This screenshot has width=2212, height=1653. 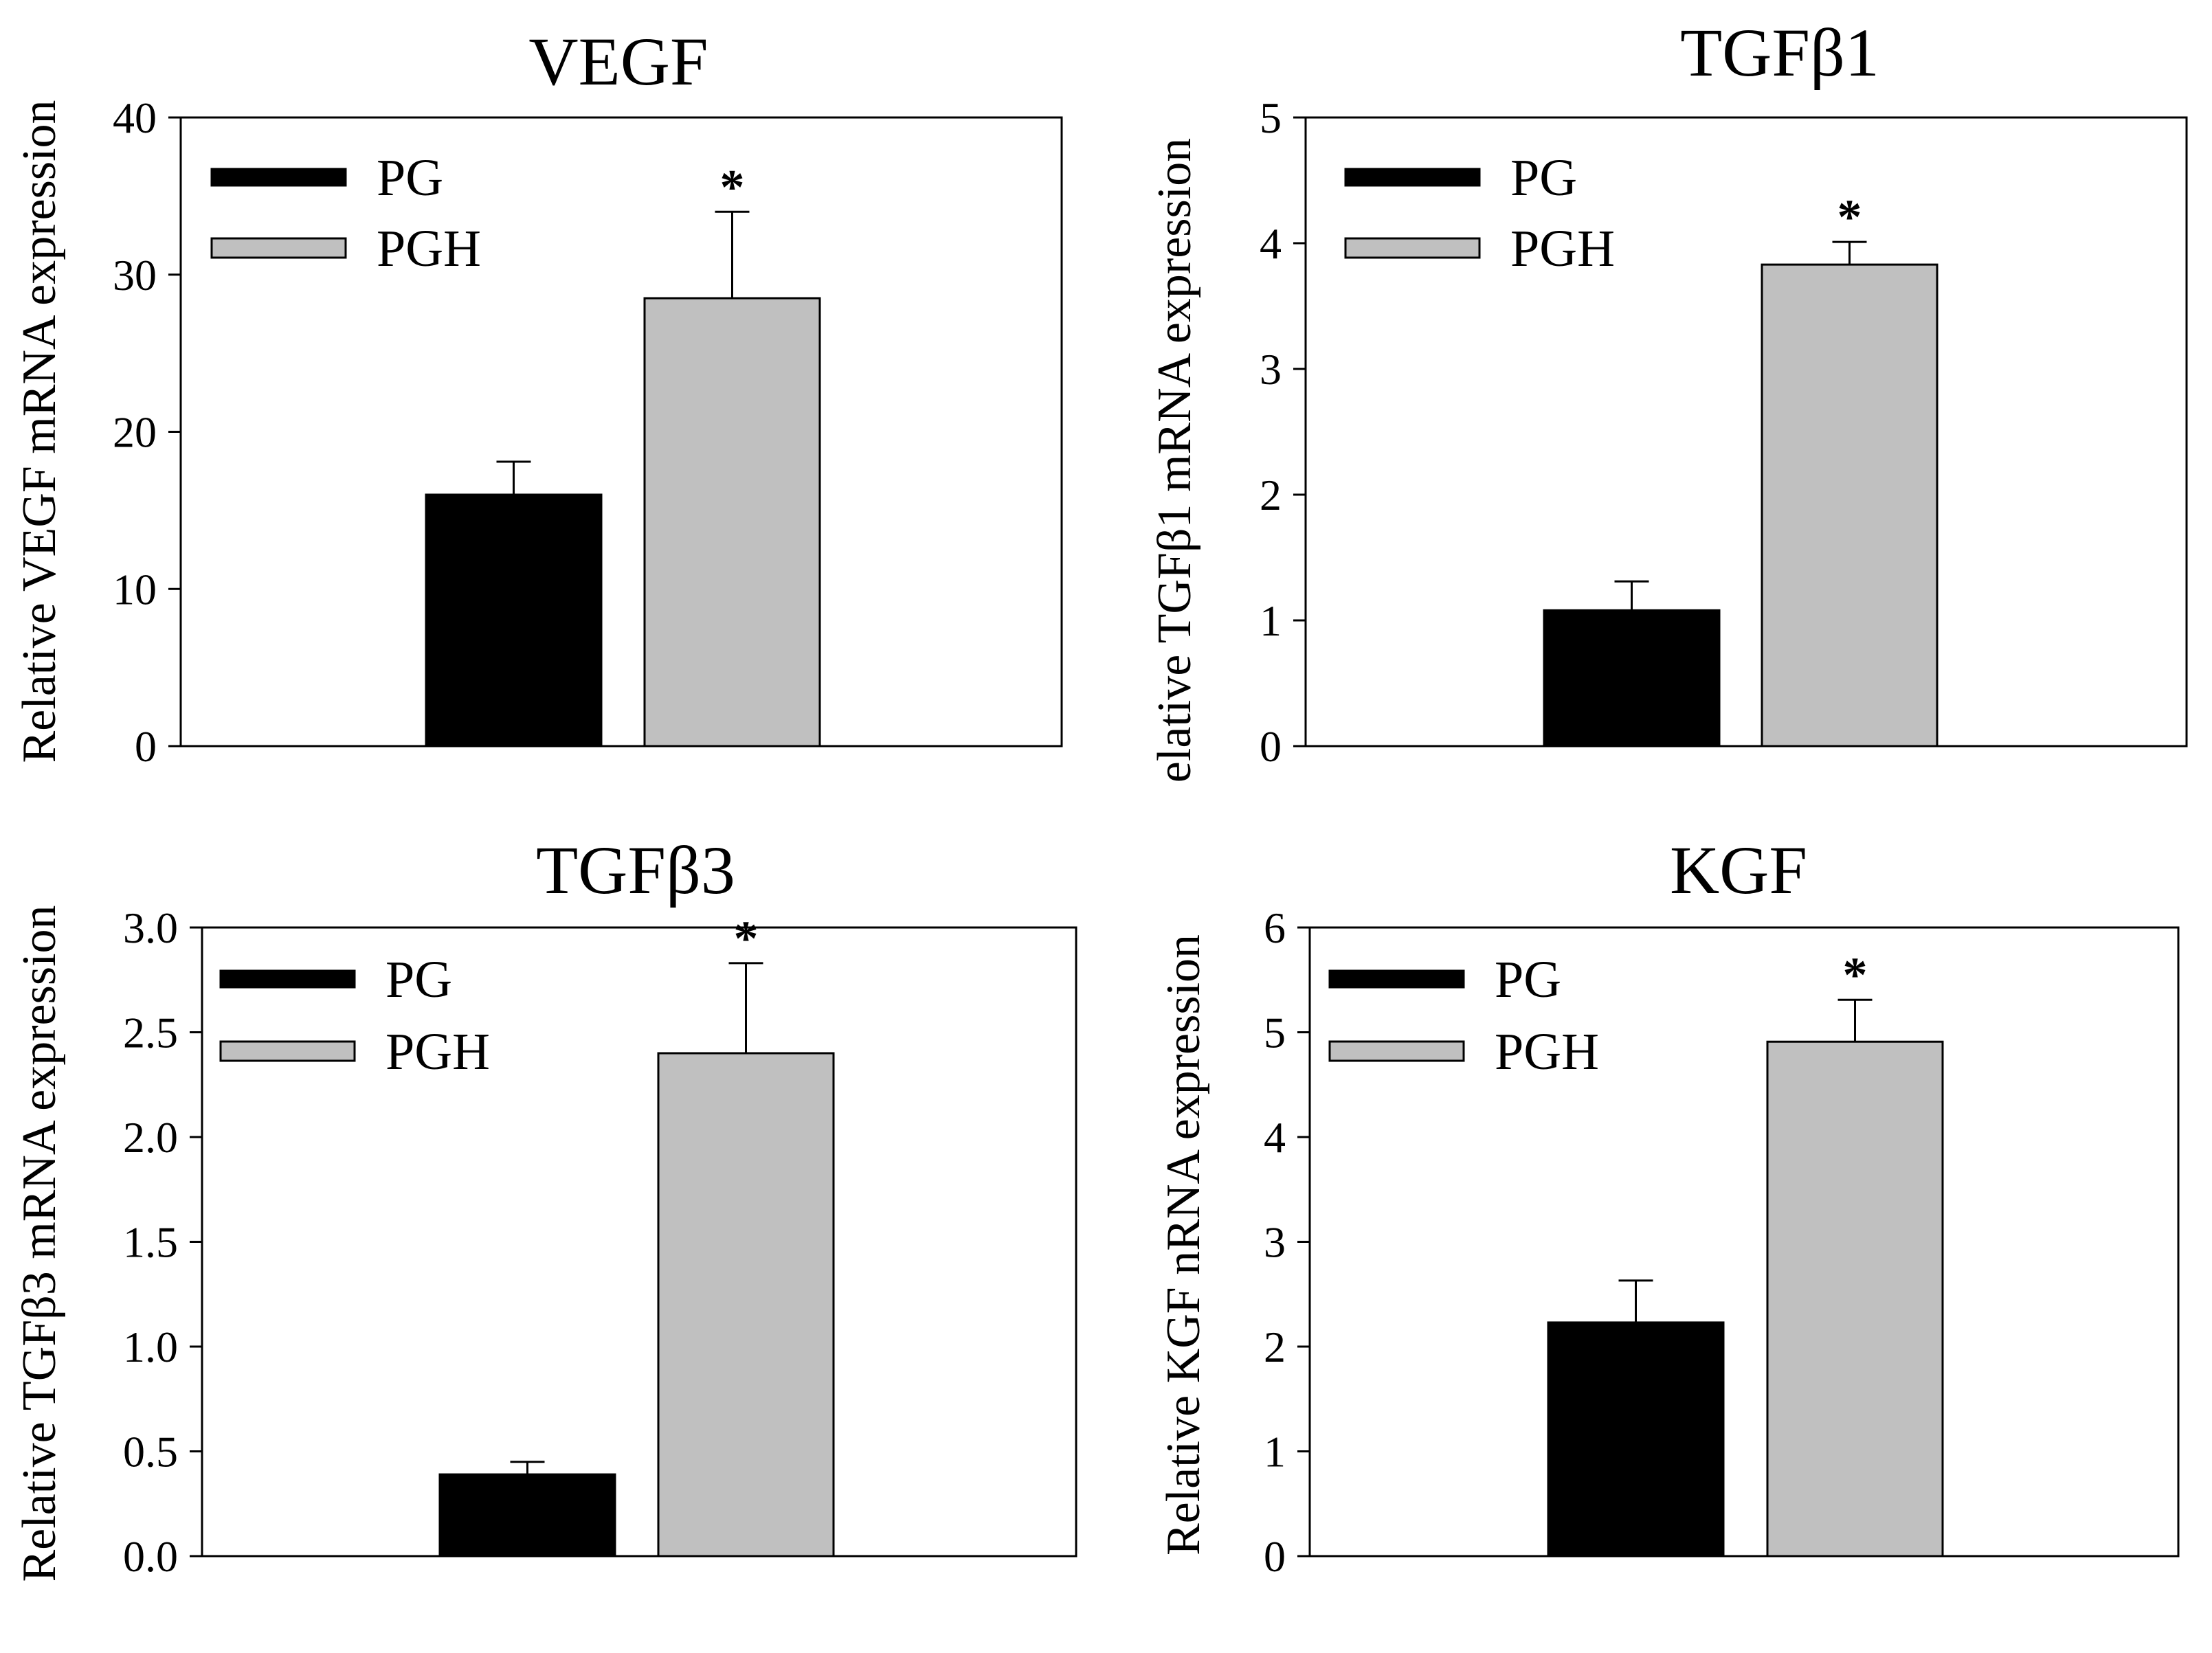 I want to click on y-tick-label: 2.5, so click(x=150, y=1033).